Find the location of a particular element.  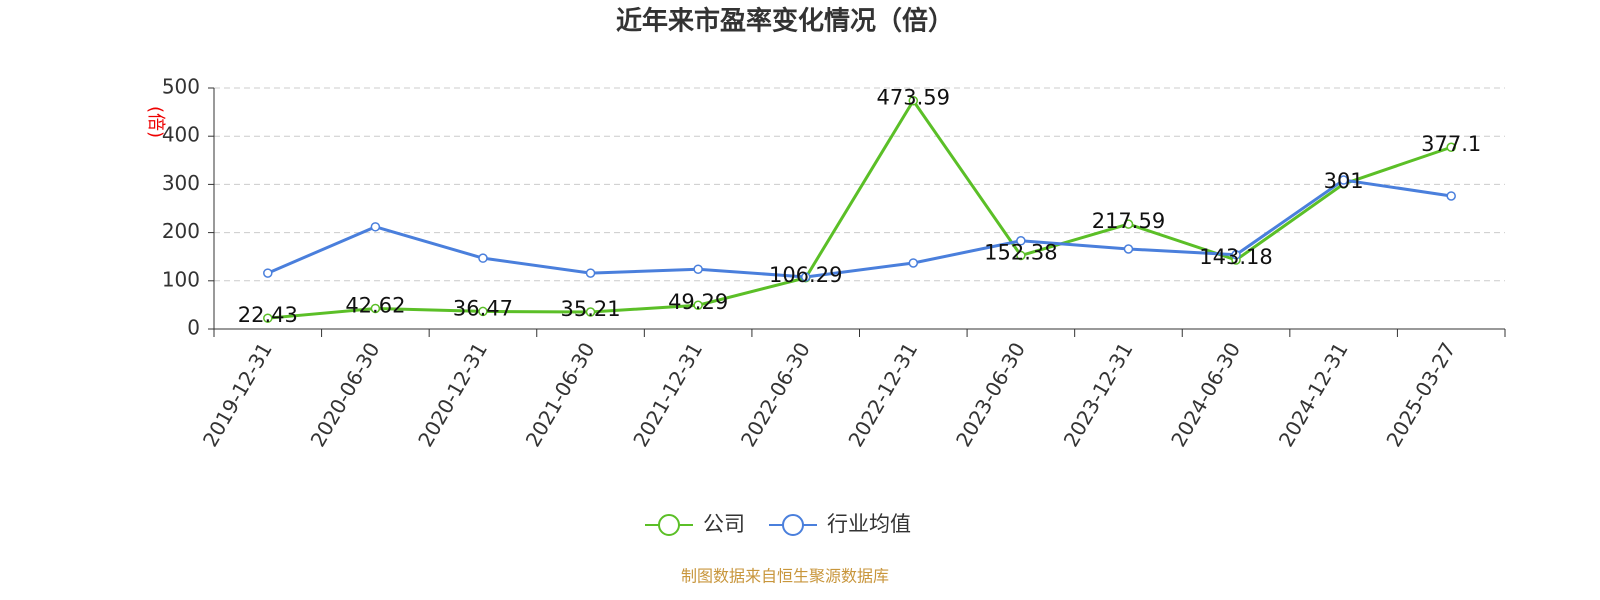

data-label: 22.43 is located at coordinates (268, 315).